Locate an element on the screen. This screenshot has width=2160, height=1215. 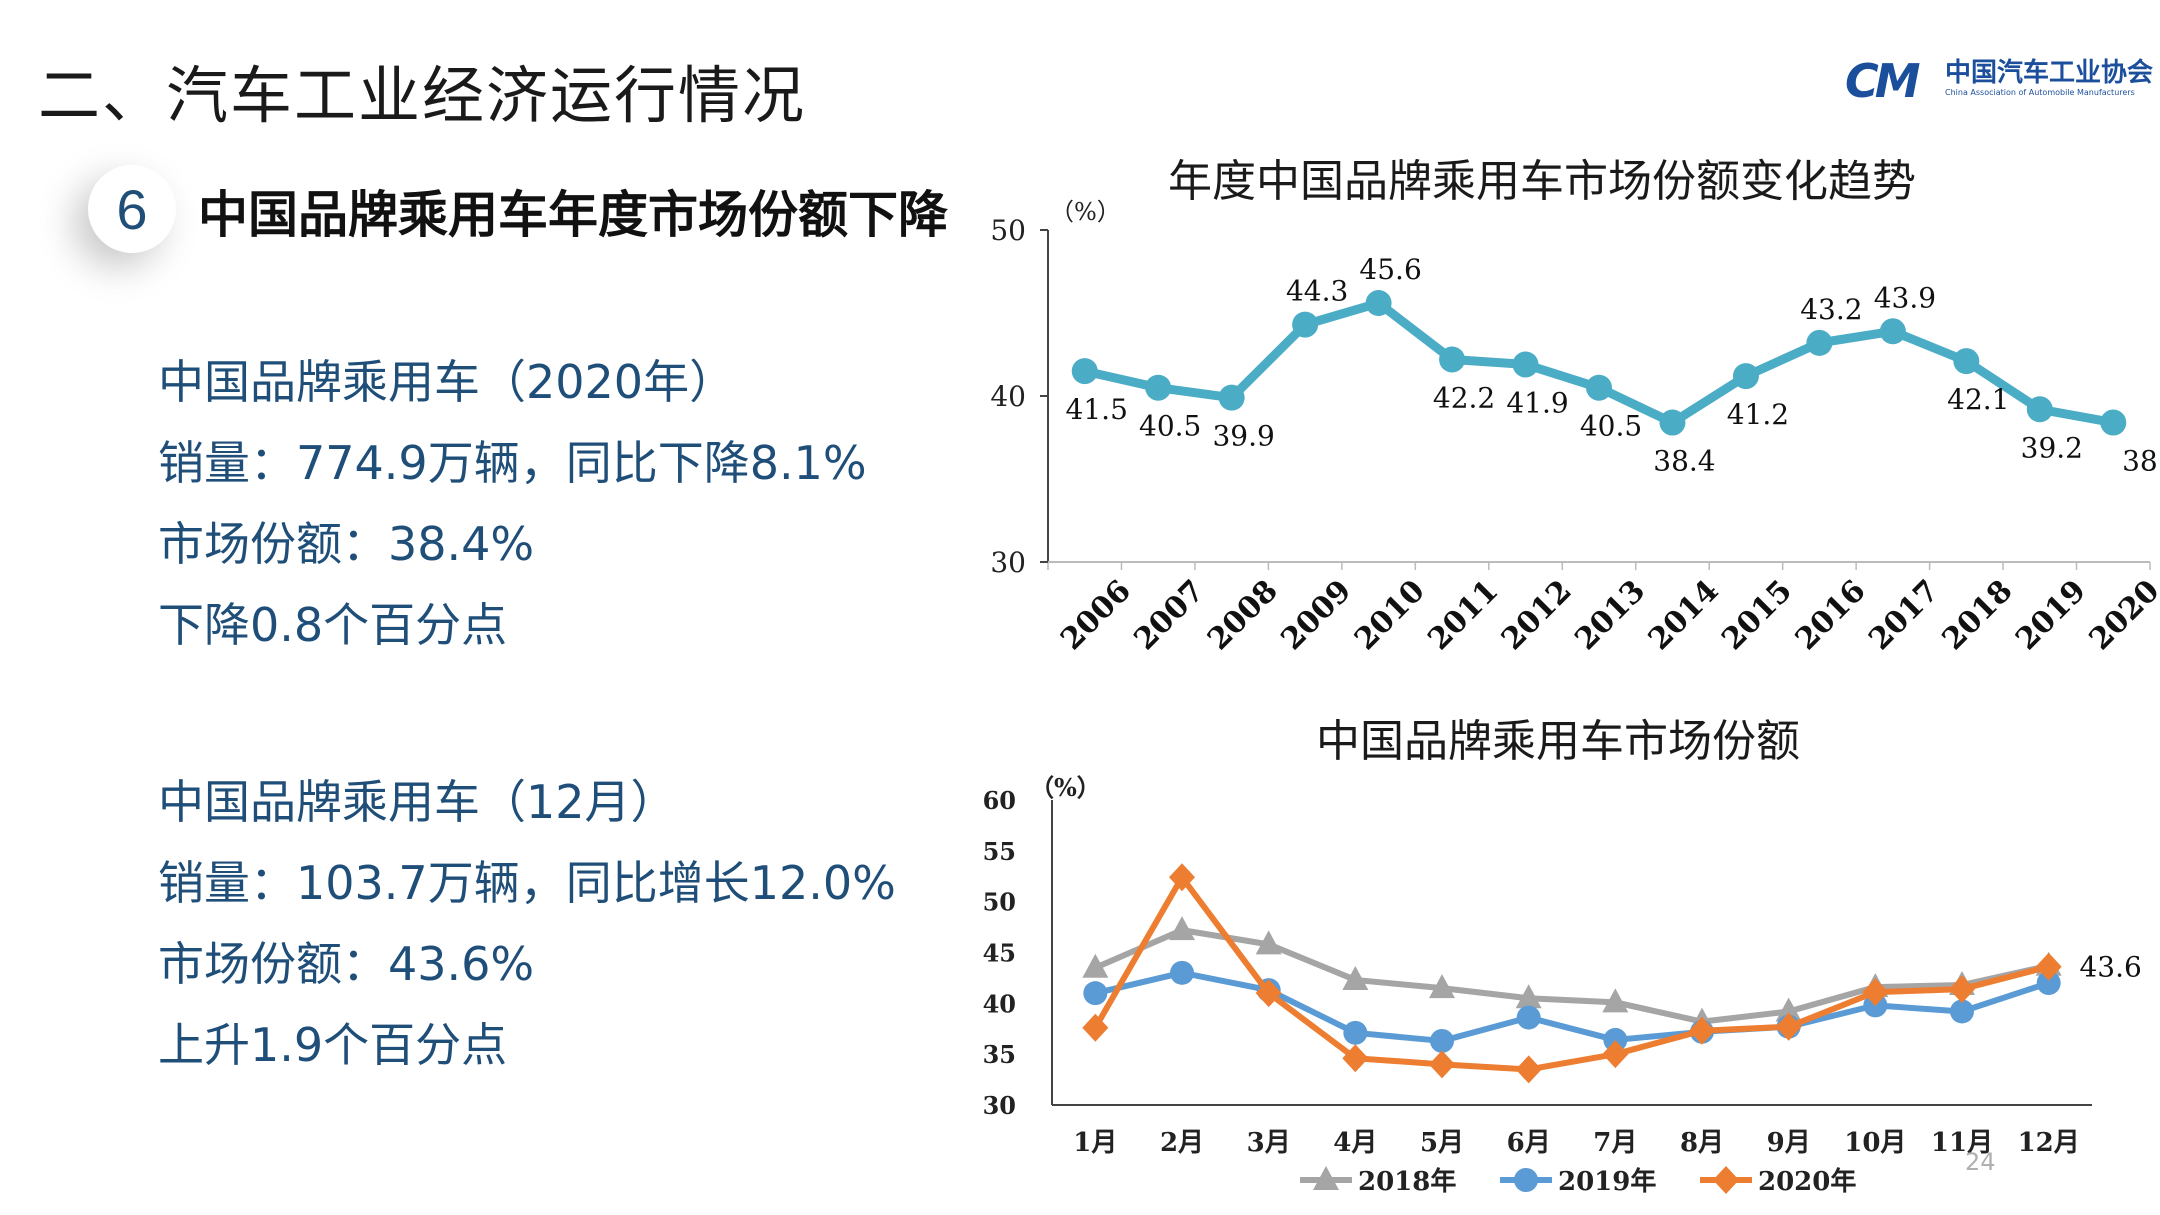
monthly-line-4: 上升1.9个百分点 is located at coordinates (333, 1045).